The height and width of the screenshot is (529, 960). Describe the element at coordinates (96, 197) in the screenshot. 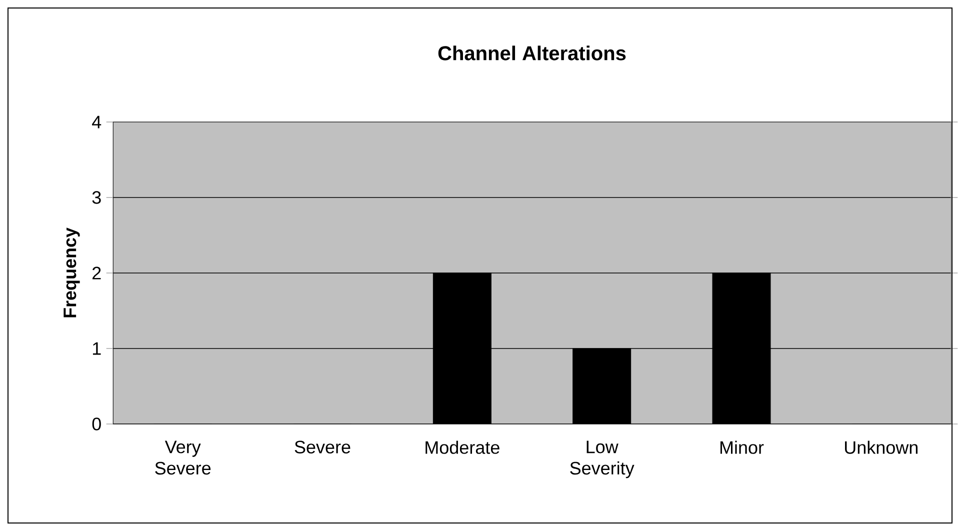

I see `y-tick-label: 3` at that location.